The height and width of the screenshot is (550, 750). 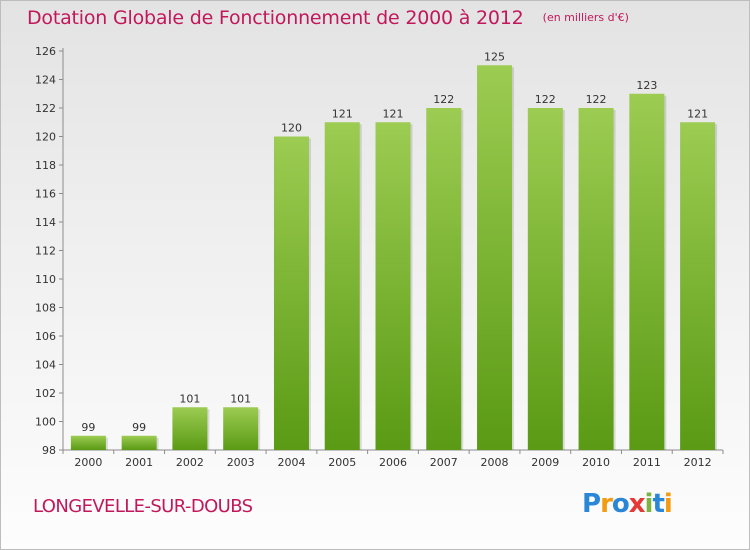 What do you see at coordinates (45, 137) in the screenshot?
I see `y-tick-label: 120` at bounding box center [45, 137].